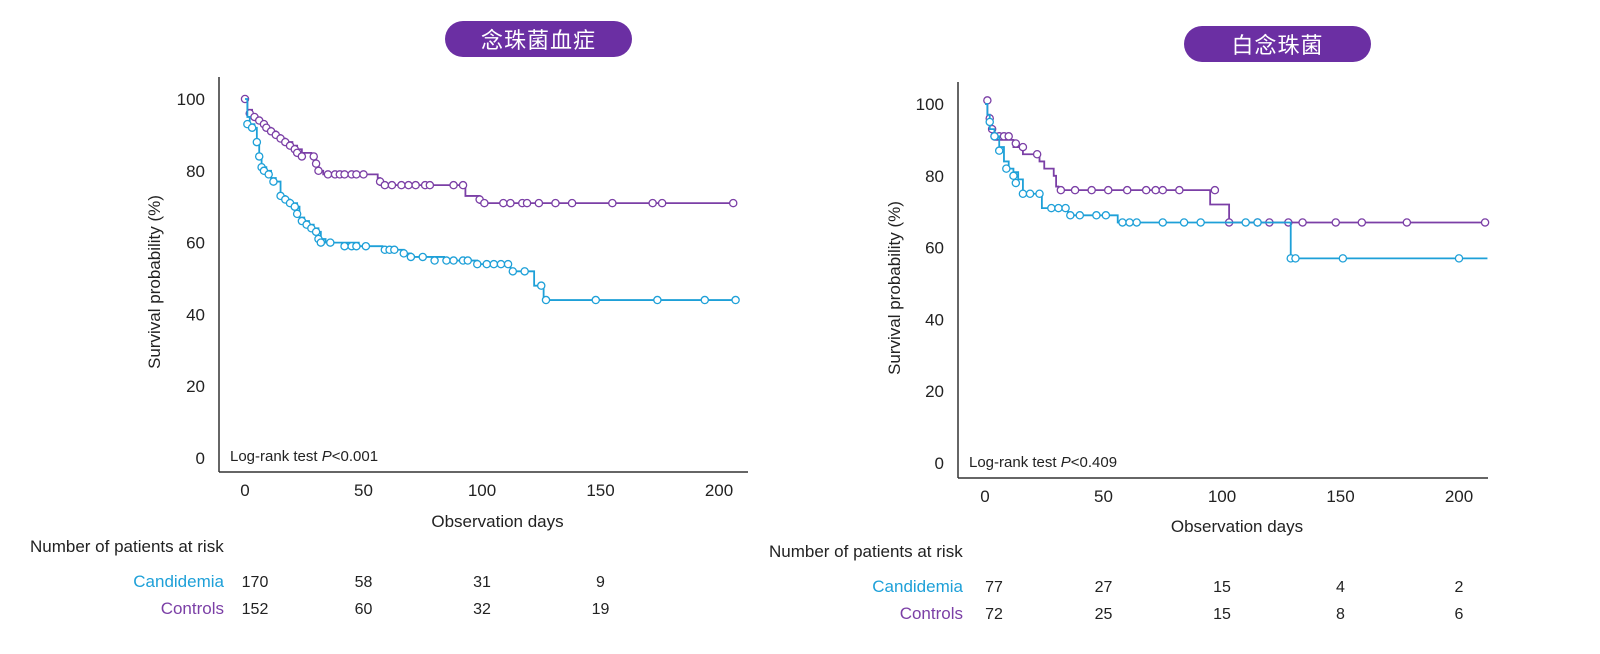  Describe the element at coordinates (984, 496) in the screenshot. I see `right-x-tick-label: 0` at that location.